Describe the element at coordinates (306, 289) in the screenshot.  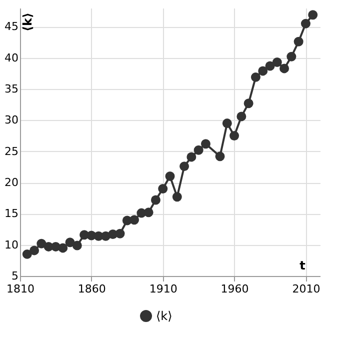
I see `x-tick-label: 2010` at that location.